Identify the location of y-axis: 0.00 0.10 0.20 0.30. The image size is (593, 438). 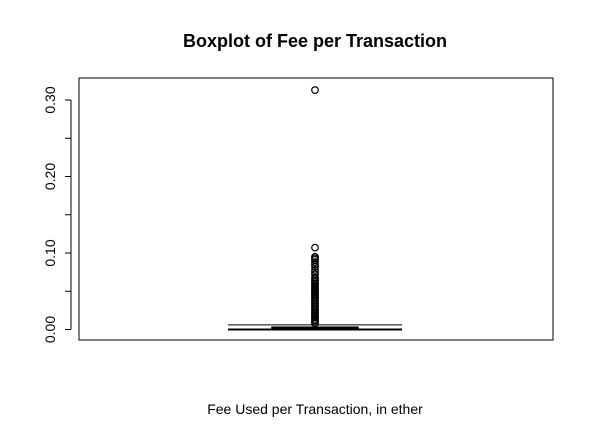
(57, 214).